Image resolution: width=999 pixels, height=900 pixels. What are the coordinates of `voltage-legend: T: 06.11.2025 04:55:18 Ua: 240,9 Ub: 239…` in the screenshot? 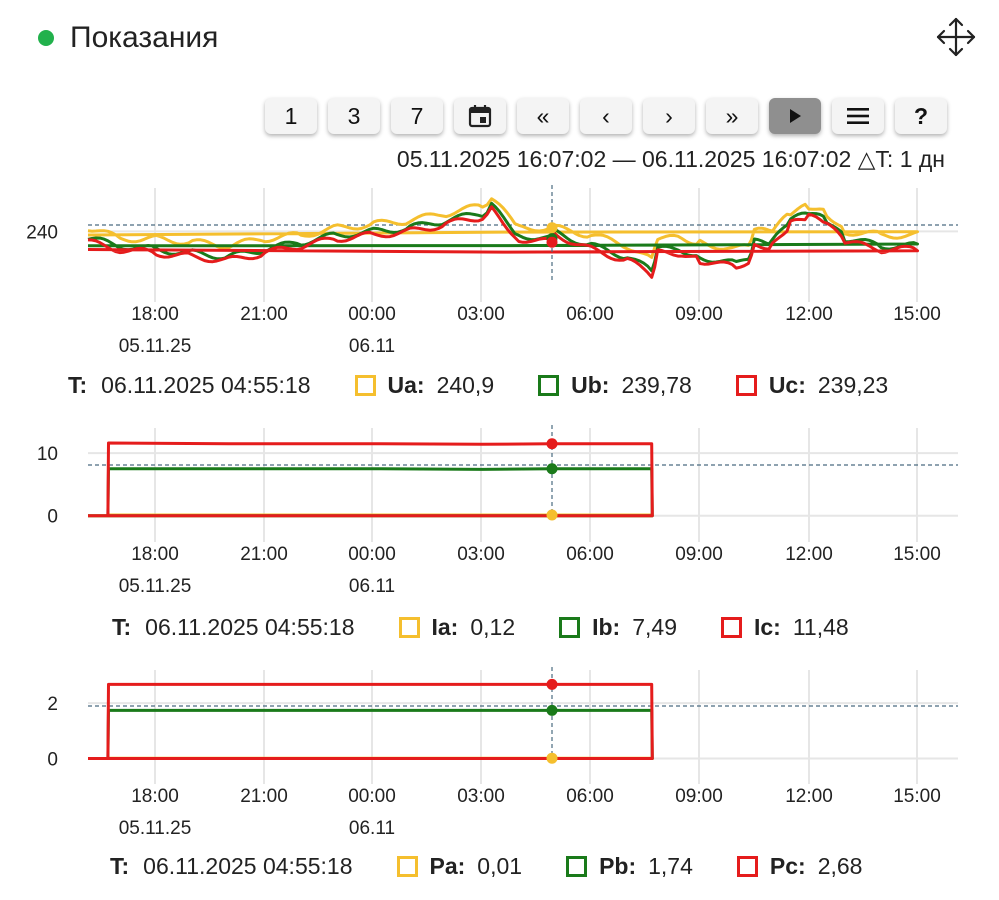 It's located at (478, 385).